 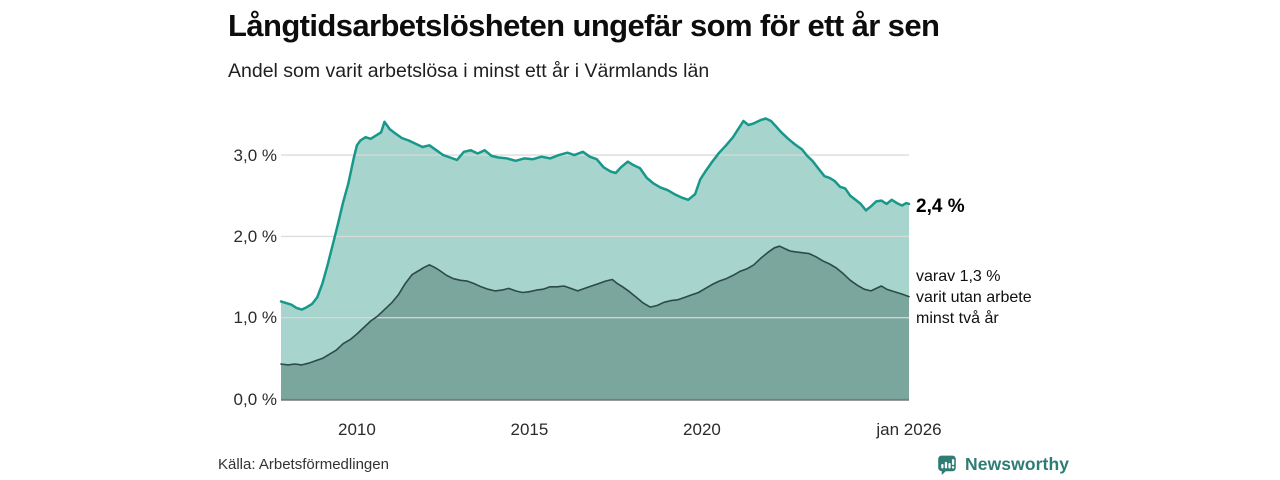 I want to click on newsworthy-logo: Newsworthy, so click(x=1002, y=464).